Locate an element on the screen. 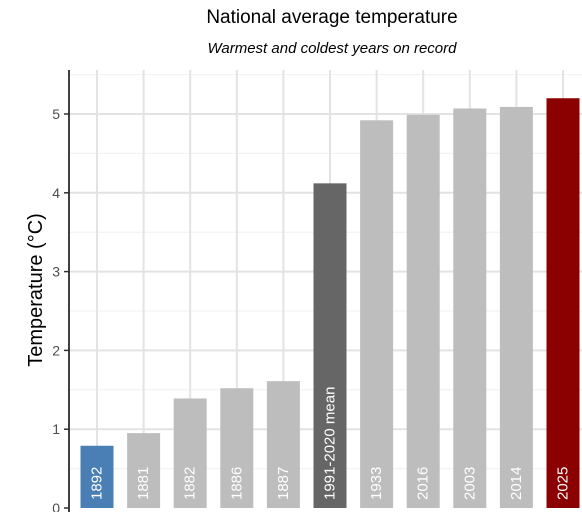 This screenshot has height=512, width=582. y-tick-label: 0 is located at coordinates (56, 506).